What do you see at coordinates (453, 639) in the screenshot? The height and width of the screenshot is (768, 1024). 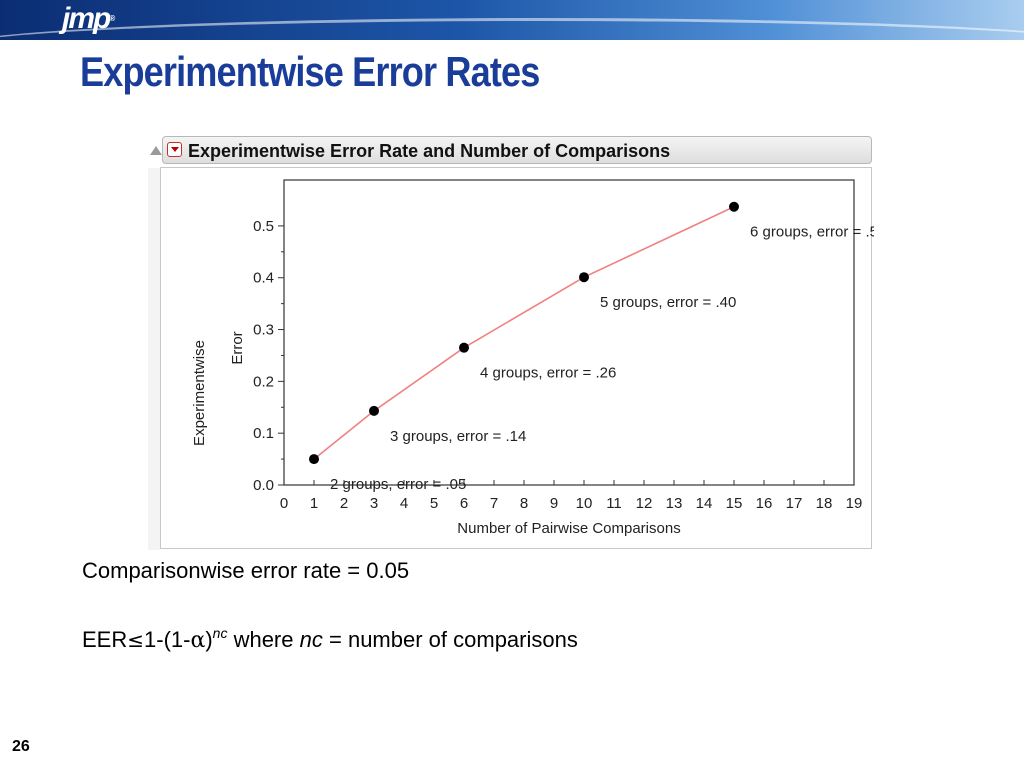 I see `formula-definition: = number of comparisons` at bounding box center [453, 639].